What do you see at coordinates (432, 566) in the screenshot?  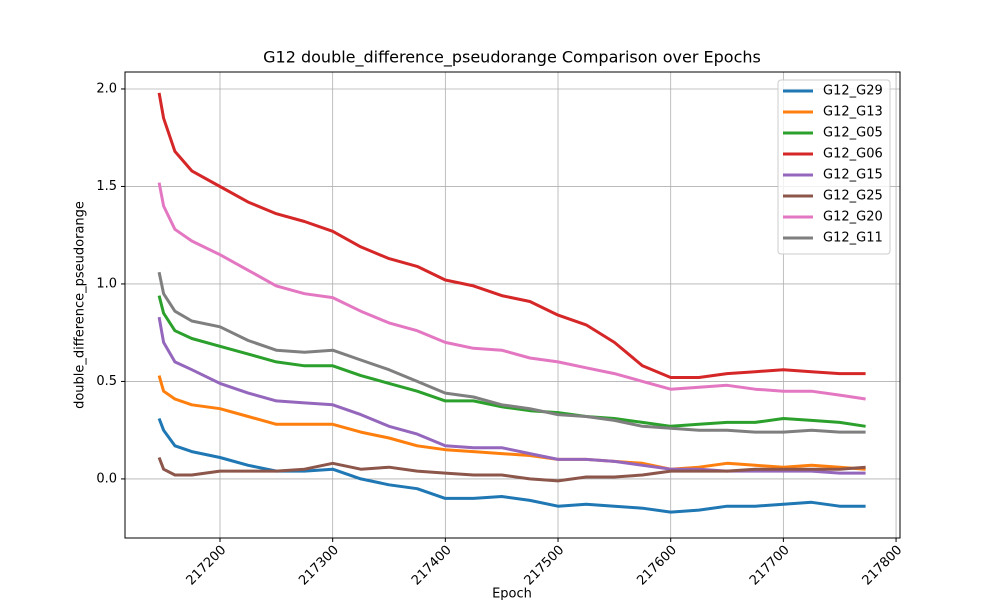 I see `x-tick-label: 217400` at bounding box center [432, 566].